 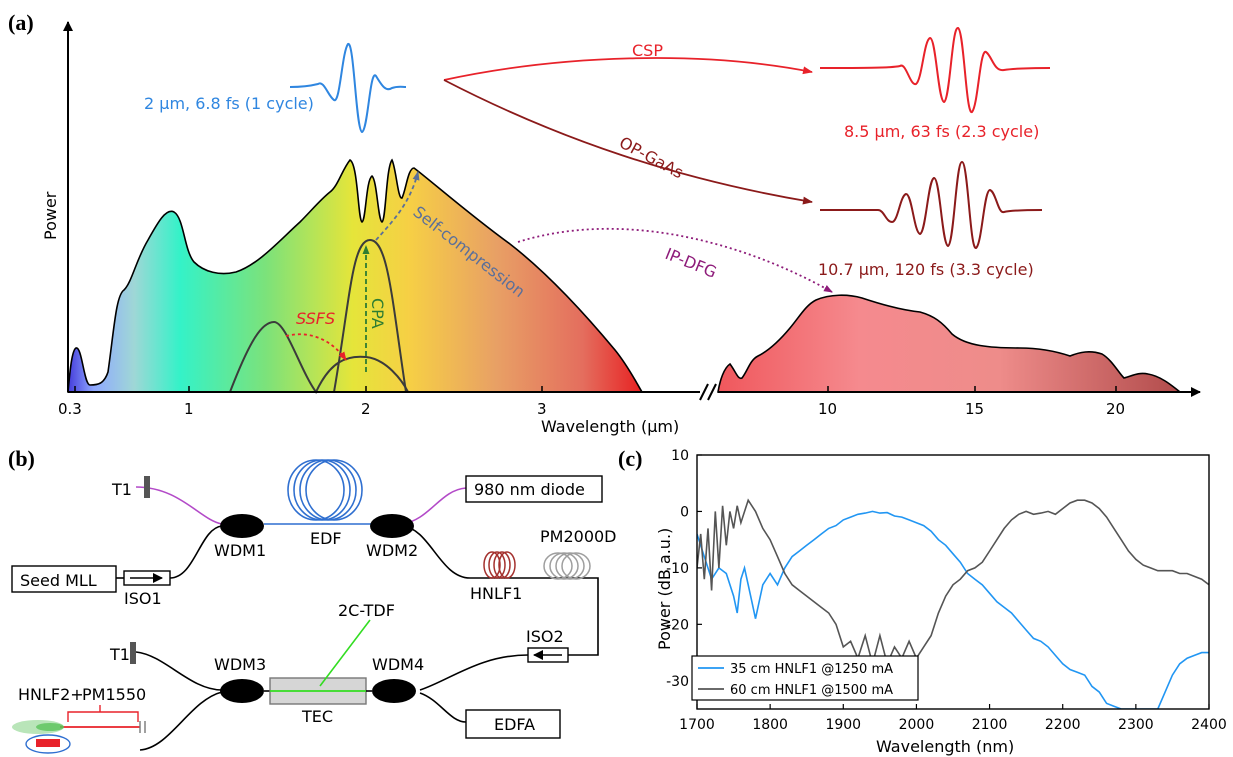 What do you see at coordinates (240, 550) in the screenshot?
I see `wdm1-label: WDM1` at bounding box center [240, 550].